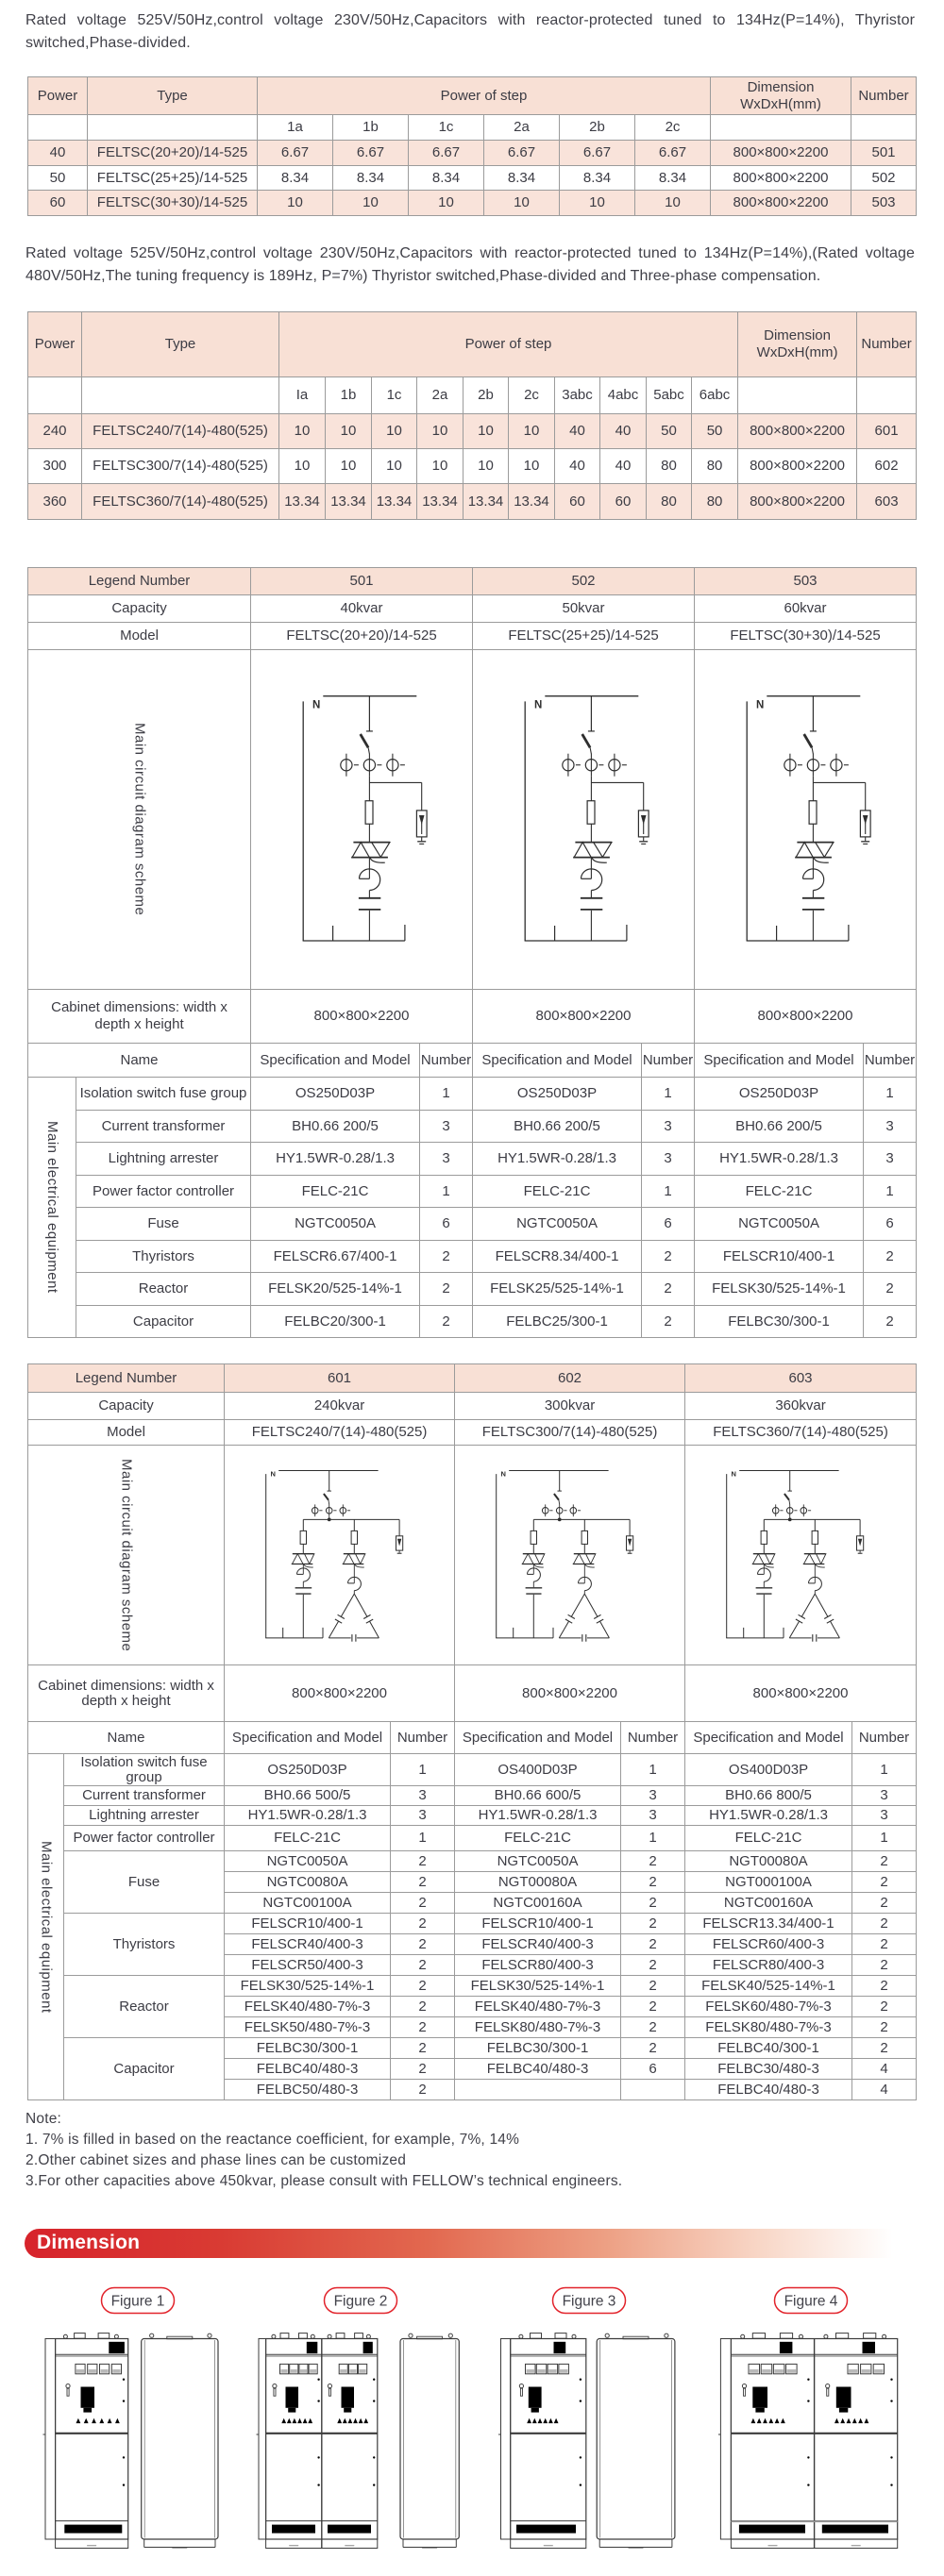 The height and width of the screenshot is (2576, 944). I want to click on svg-text: Figure 4, so click(811, 2302).